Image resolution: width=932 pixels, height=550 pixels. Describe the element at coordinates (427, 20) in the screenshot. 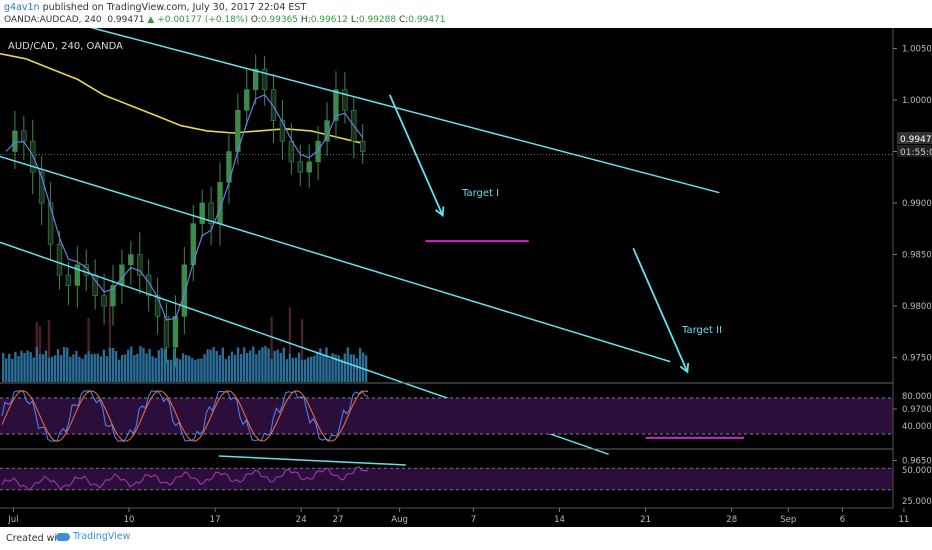

I see `close-value: 0.99471` at that location.